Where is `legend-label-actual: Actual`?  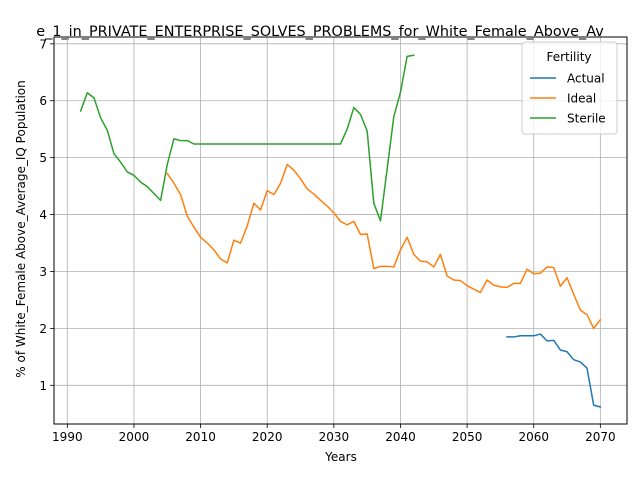
legend-label-actual: Actual is located at coordinates (586, 79).